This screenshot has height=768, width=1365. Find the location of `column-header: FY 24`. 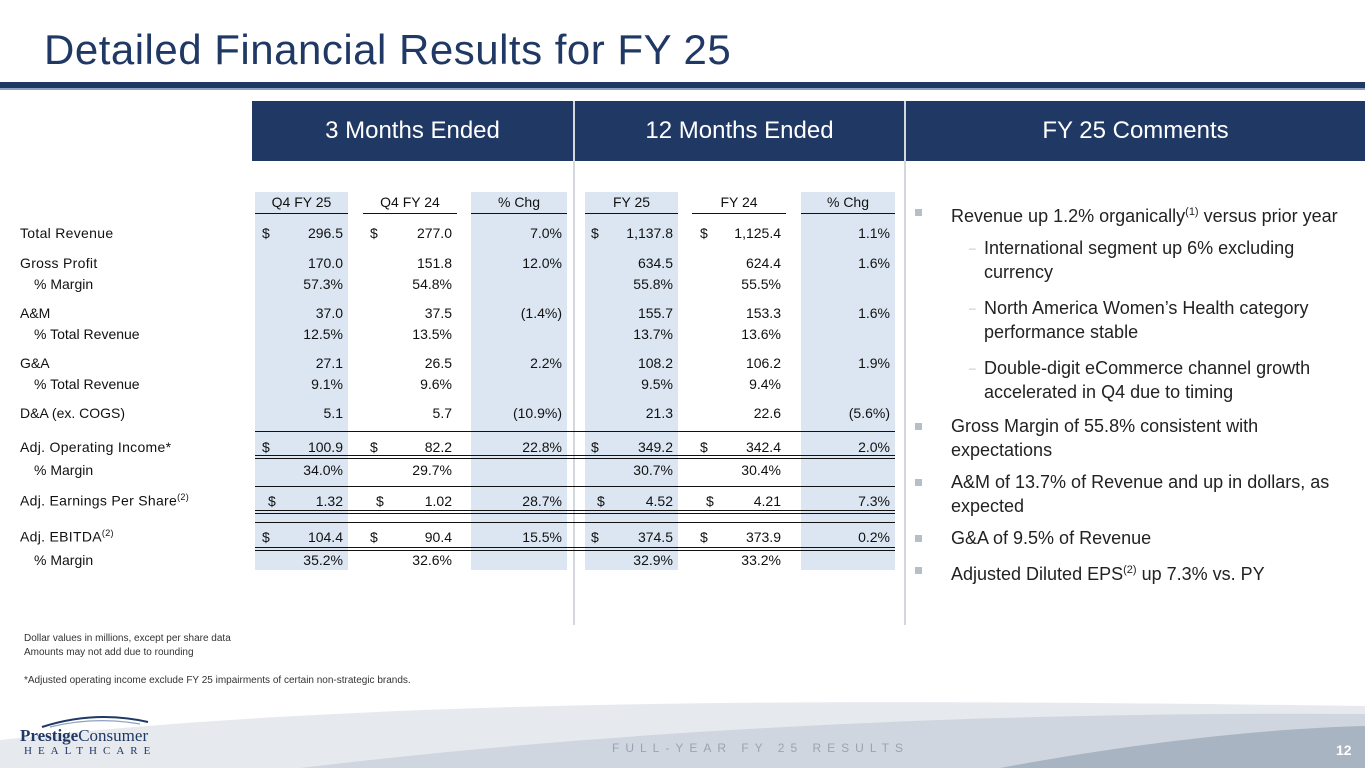

column-header: FY 24 is located at coordinates (739, 204).